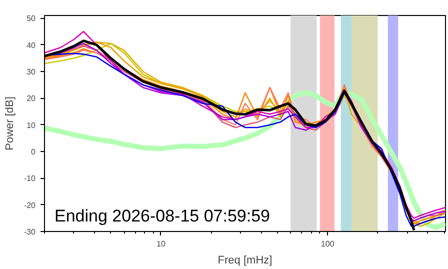 This screenshot has height=269, width=448. Describe the element at coordinates (30, 205) in the screenshot. I see `y-tick-label: -20` at that location.